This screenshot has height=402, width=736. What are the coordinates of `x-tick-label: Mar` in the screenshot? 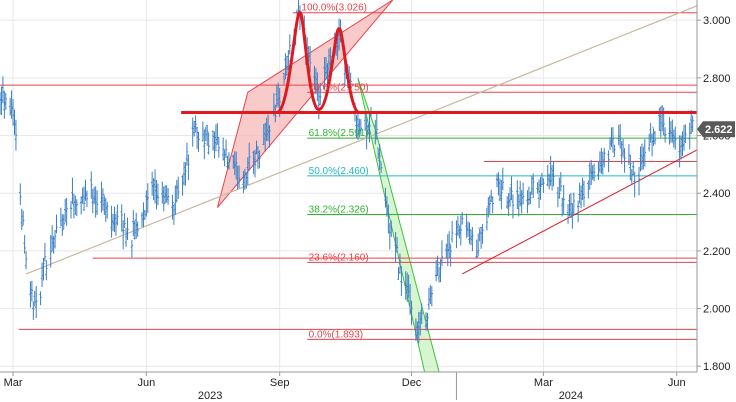 It's located at (13, 383).